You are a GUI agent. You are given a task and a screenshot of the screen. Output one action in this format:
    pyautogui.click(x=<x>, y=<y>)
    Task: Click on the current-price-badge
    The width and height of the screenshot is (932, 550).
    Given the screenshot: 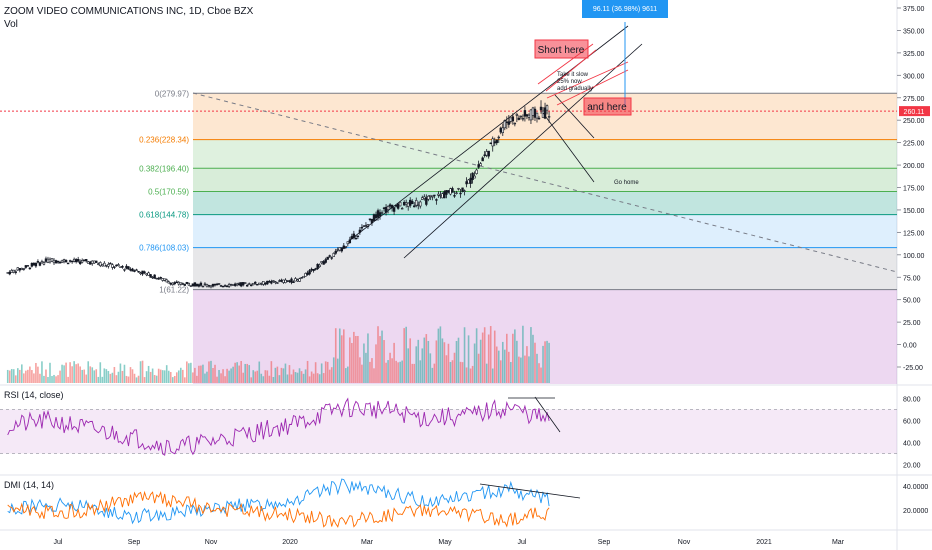 What is the action you would take?
    pyautogui.click(x=914, y=111)
    